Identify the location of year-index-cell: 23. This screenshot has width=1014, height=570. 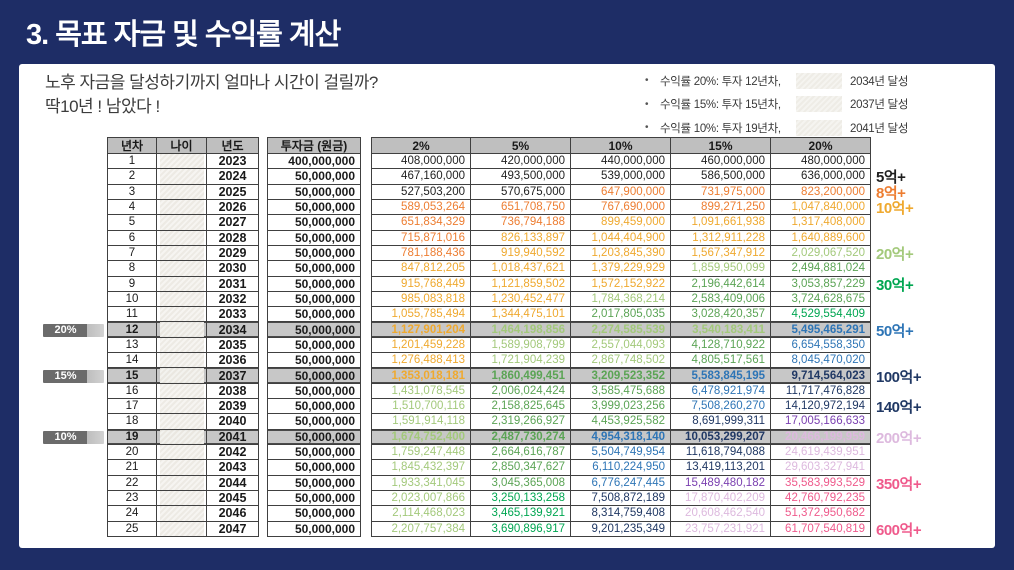
(132, 498).